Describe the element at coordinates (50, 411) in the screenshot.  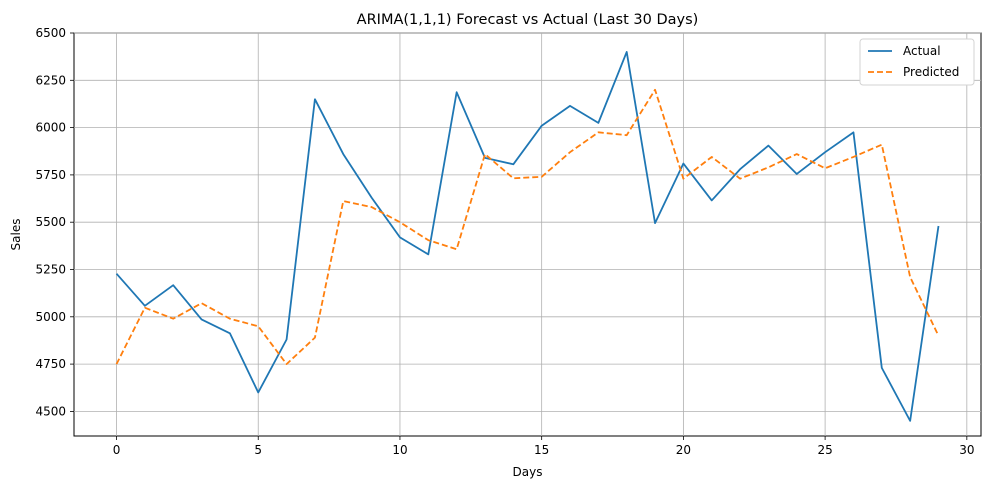
I see `y-tick-label: 4500` at that location.